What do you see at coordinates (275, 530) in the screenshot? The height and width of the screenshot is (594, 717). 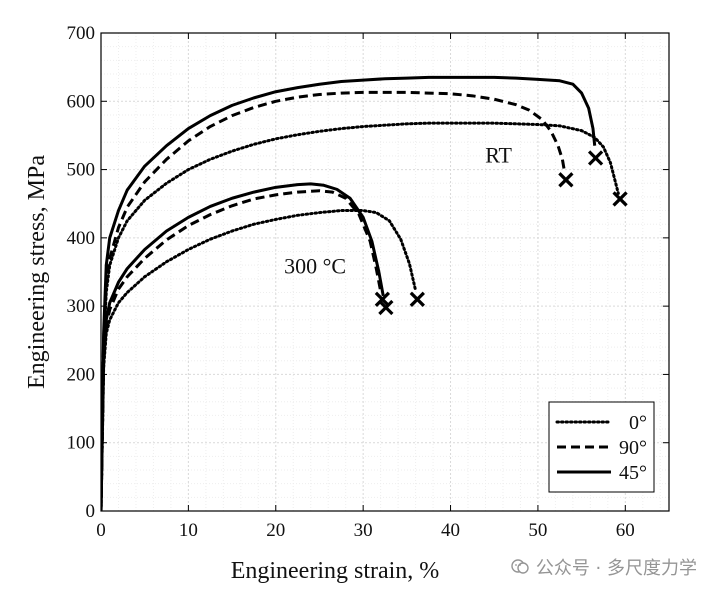 I see `x-tick-label: 20` at bounding box center [275, 530].